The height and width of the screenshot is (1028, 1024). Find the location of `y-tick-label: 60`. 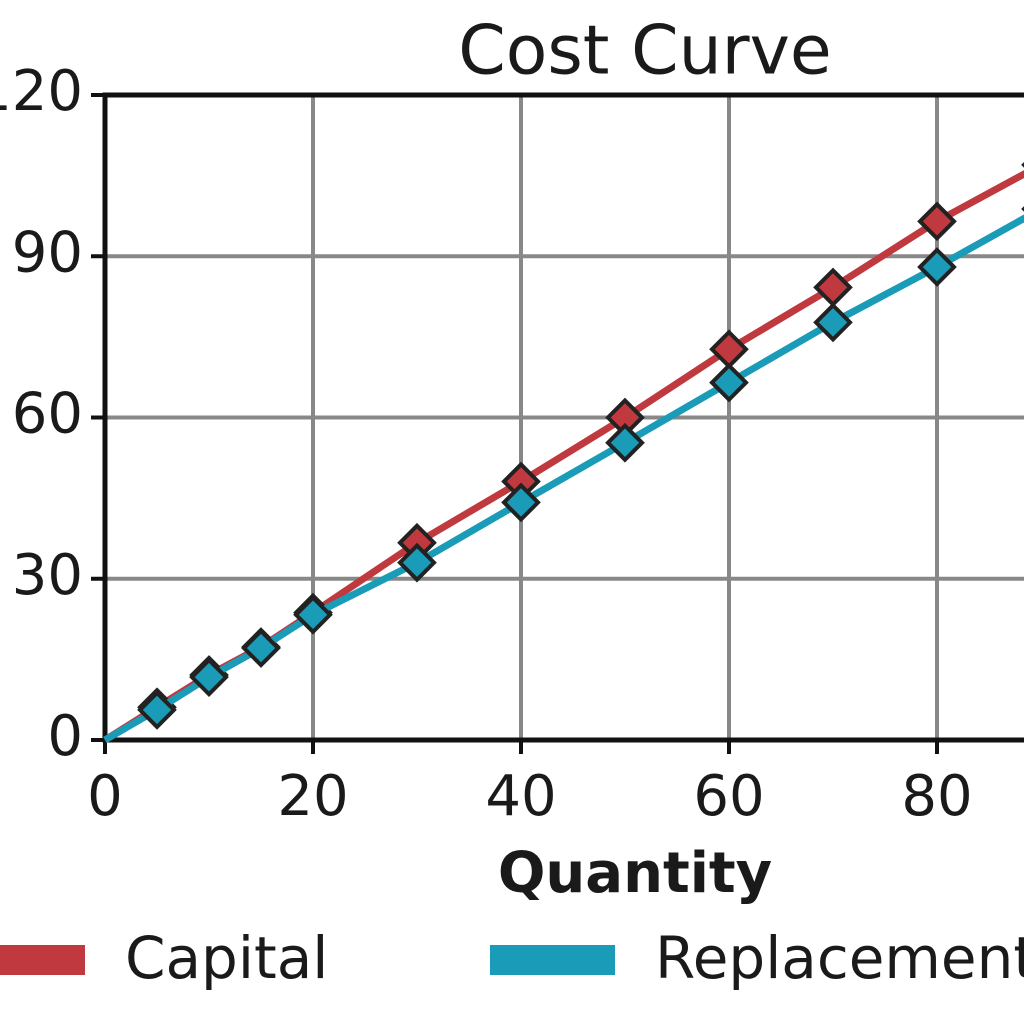

y-tick-label: 60 is located at coordinates (47, 414).